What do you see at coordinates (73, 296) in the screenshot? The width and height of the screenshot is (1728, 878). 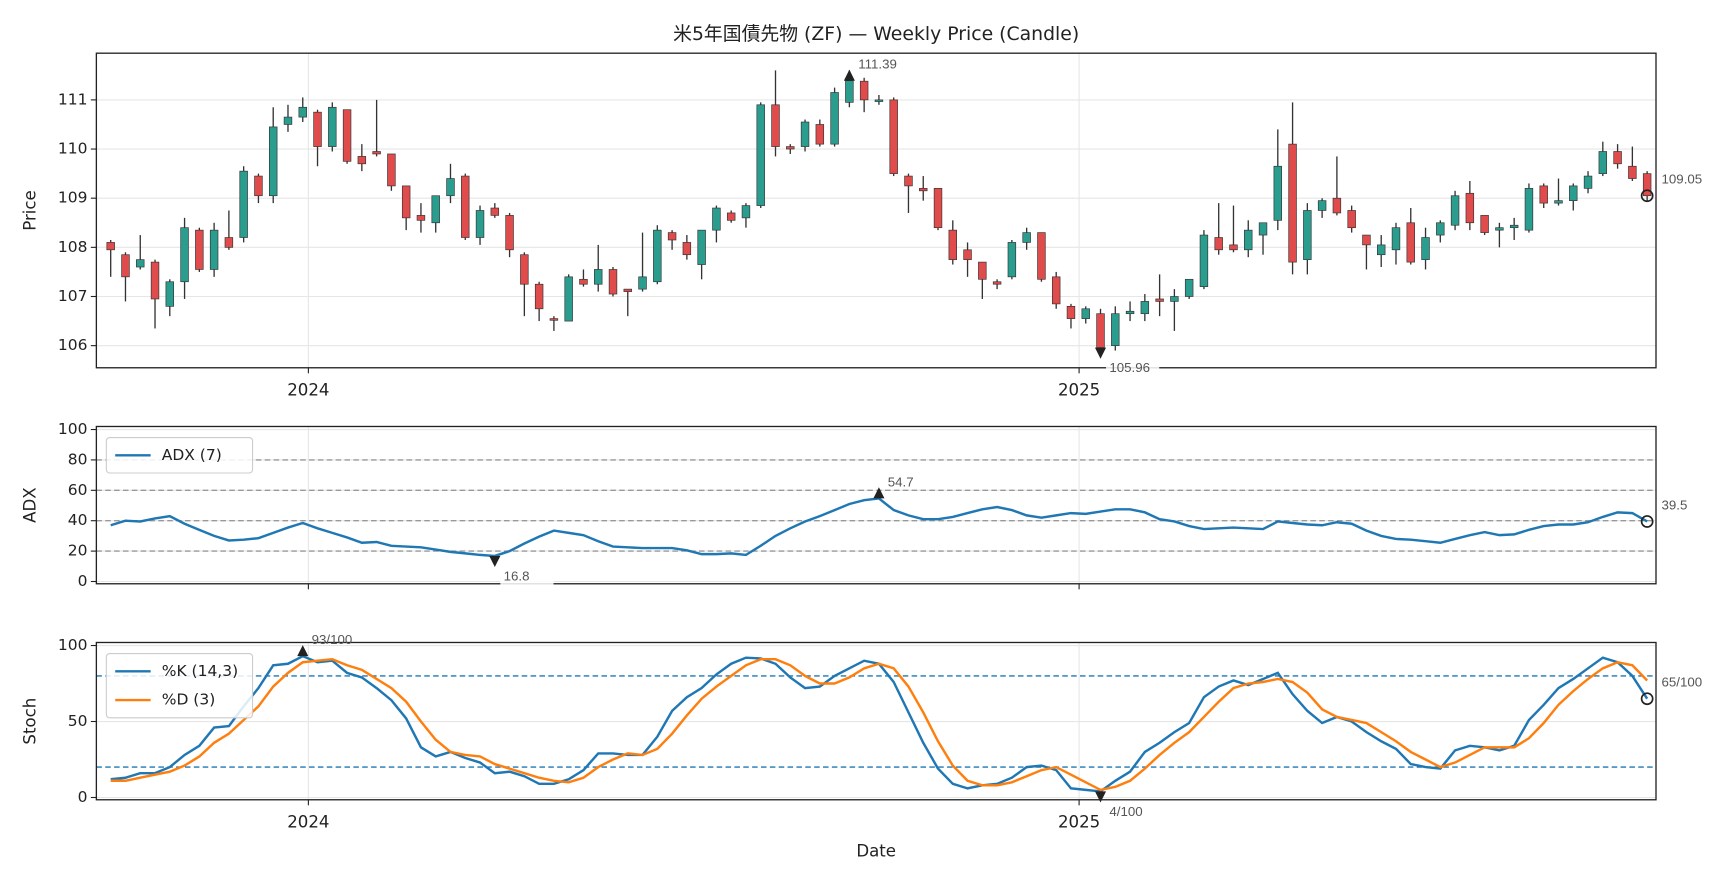 I see `y-tick-label: 107` at bounding box center [73, 296].